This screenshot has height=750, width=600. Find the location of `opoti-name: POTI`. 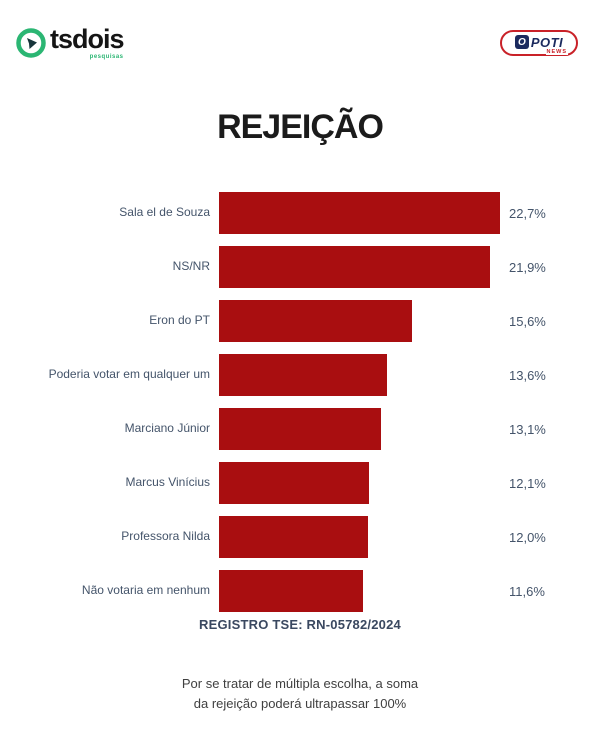

opoti-name: POTI is located at coordinates (547, 42).